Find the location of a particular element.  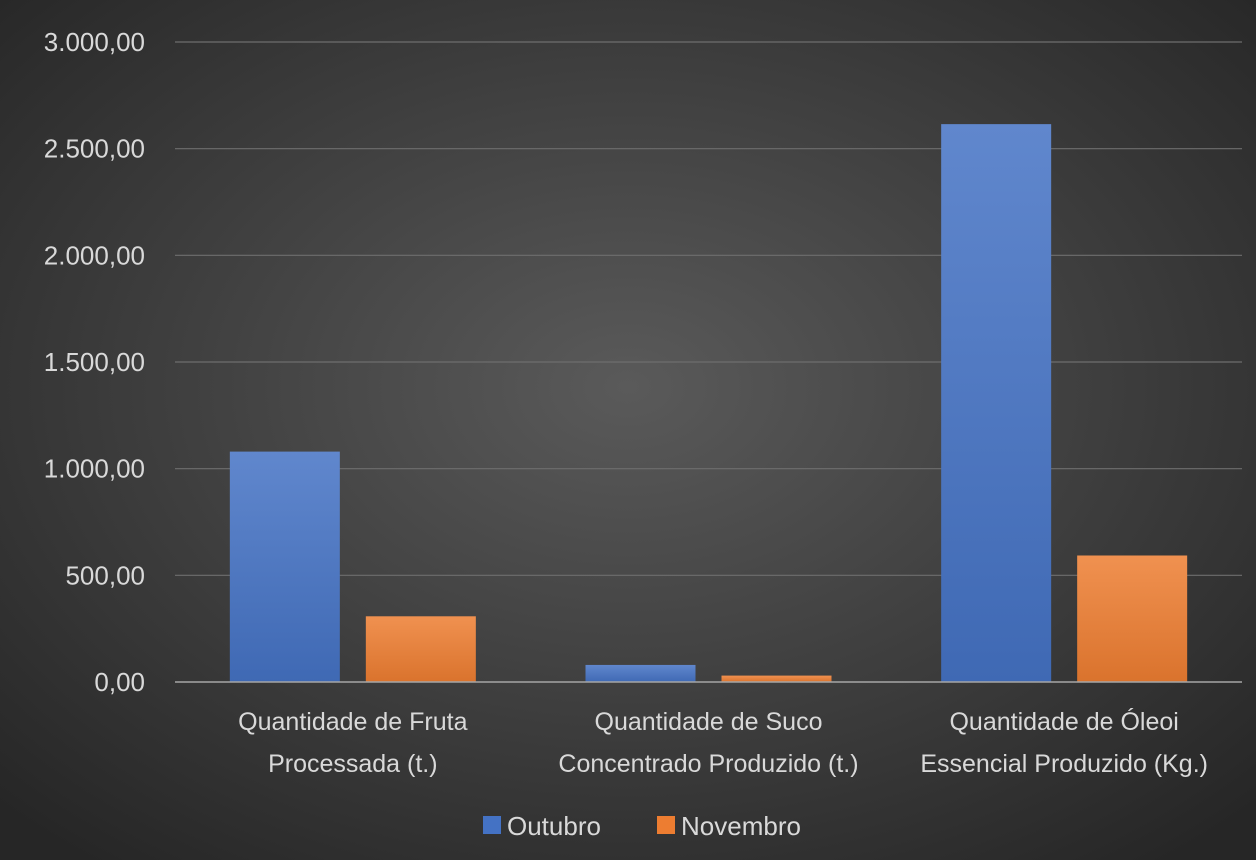

y-tick-label: 3.000,00 is located at coordinates (94, 42).